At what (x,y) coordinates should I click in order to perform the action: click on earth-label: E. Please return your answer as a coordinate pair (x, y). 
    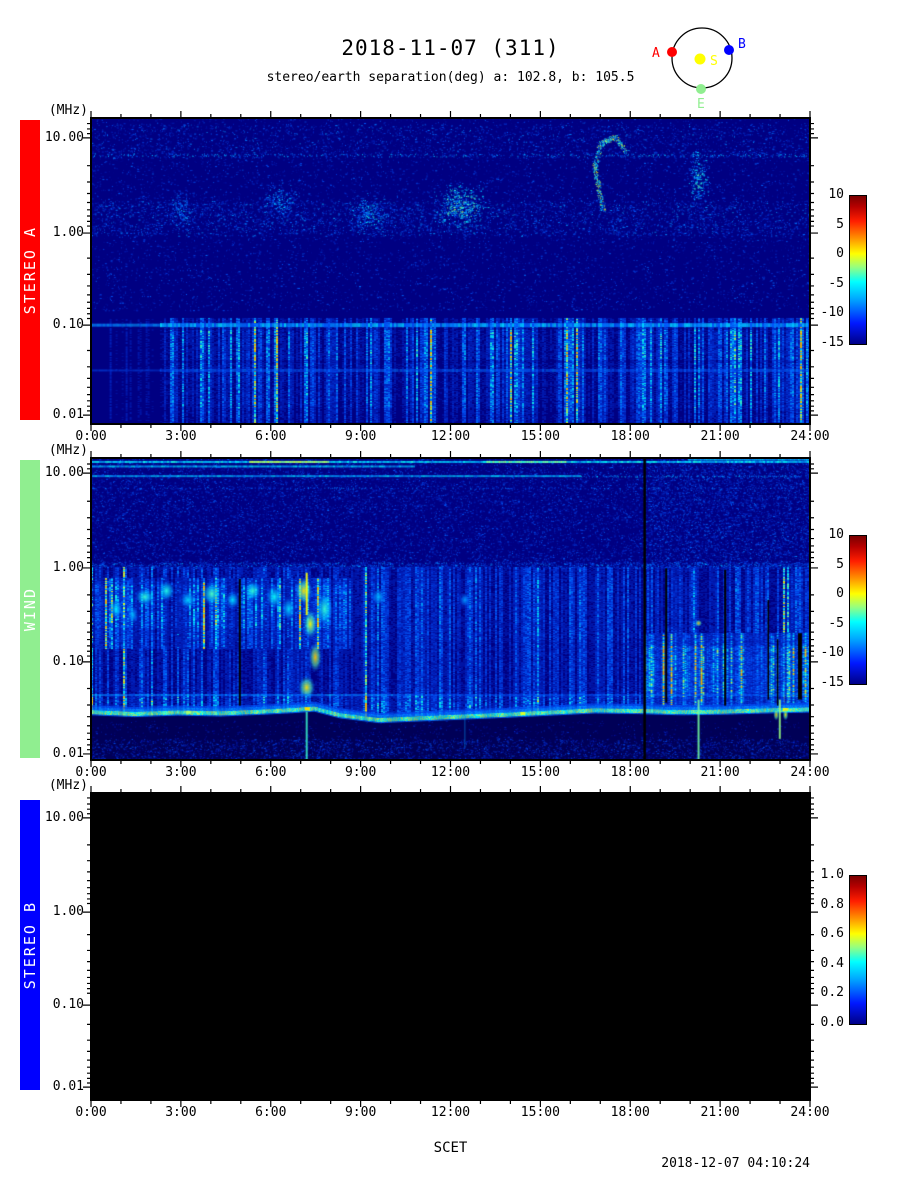
    Looking at the image, I should click on (701, 104).